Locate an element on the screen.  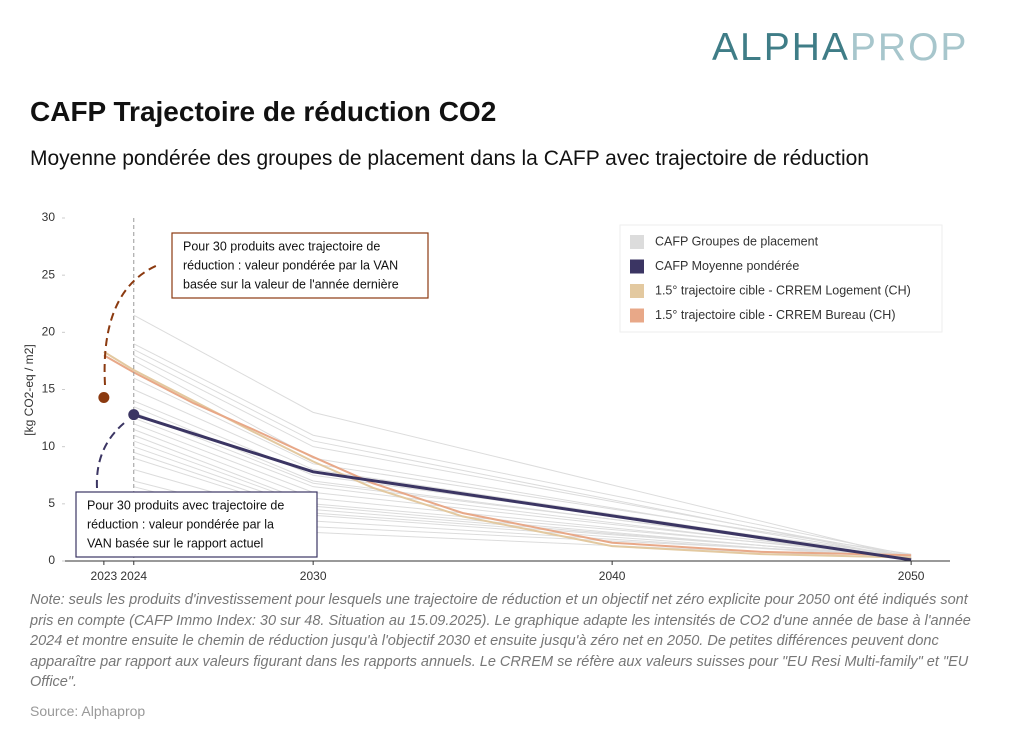
legend-box is located at coordinates (781, 278).